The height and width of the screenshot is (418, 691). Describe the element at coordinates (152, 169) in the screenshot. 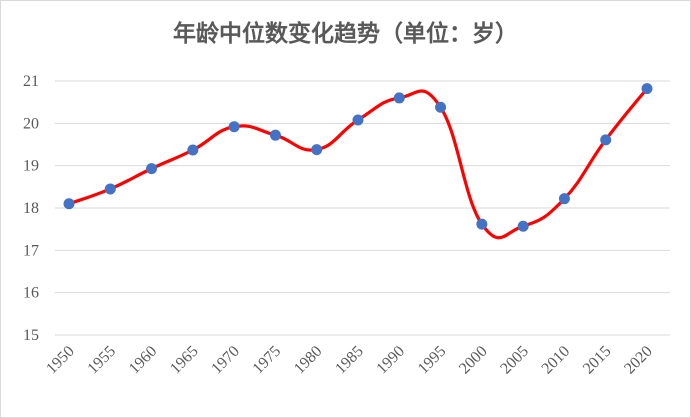

I see `data-point-1960` at that location.